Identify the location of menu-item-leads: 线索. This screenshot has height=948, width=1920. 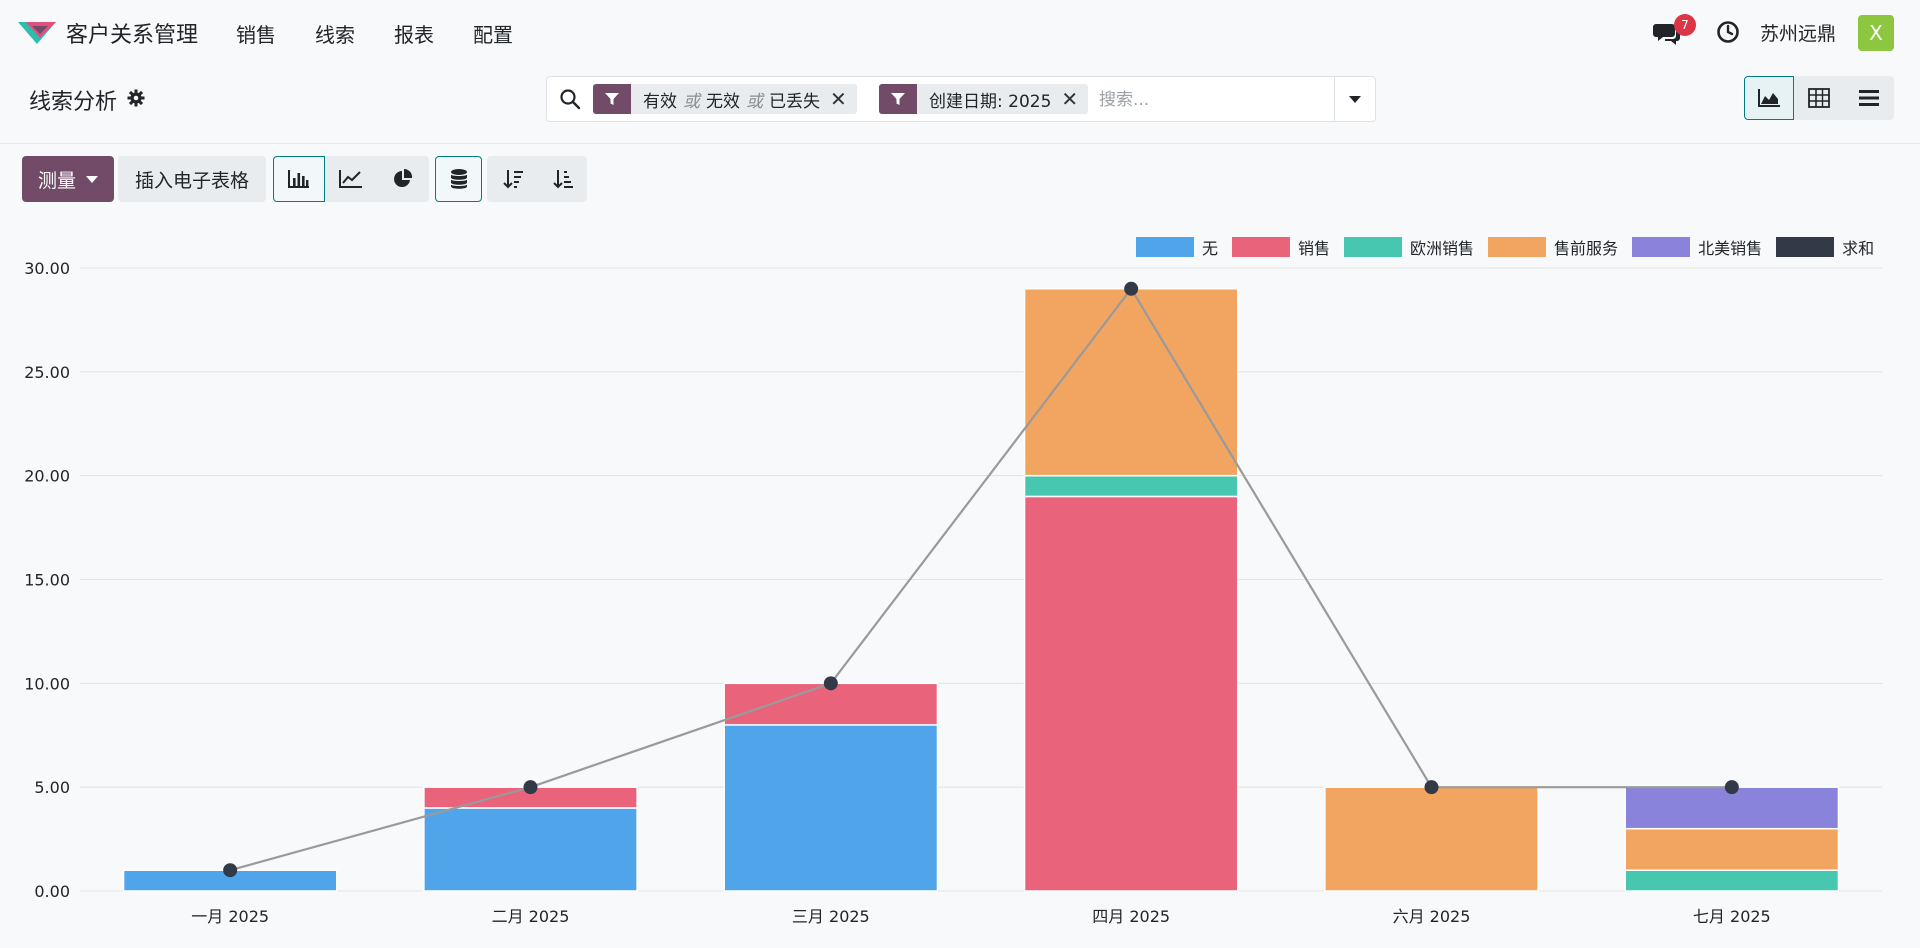
(335, 35).